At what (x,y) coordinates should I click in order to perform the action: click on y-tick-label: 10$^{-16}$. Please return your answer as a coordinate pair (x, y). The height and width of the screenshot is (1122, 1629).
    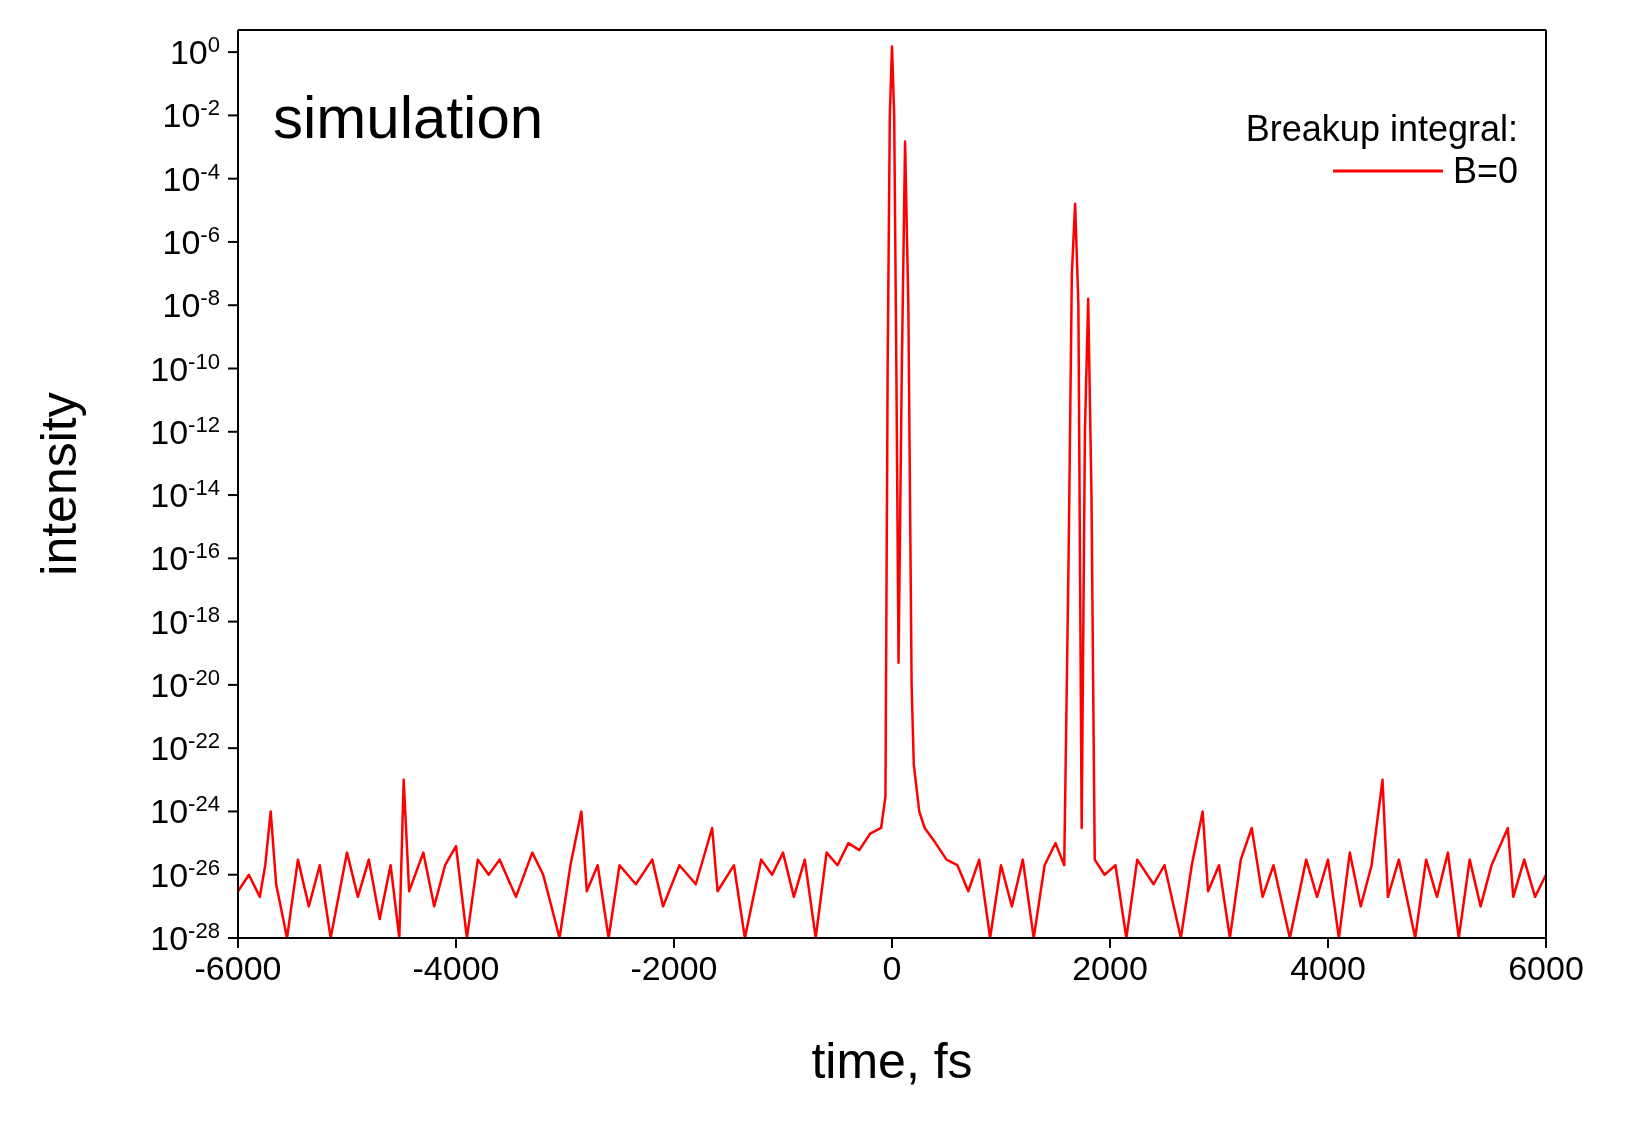
    Looking at the image, I should click on (185, 557).